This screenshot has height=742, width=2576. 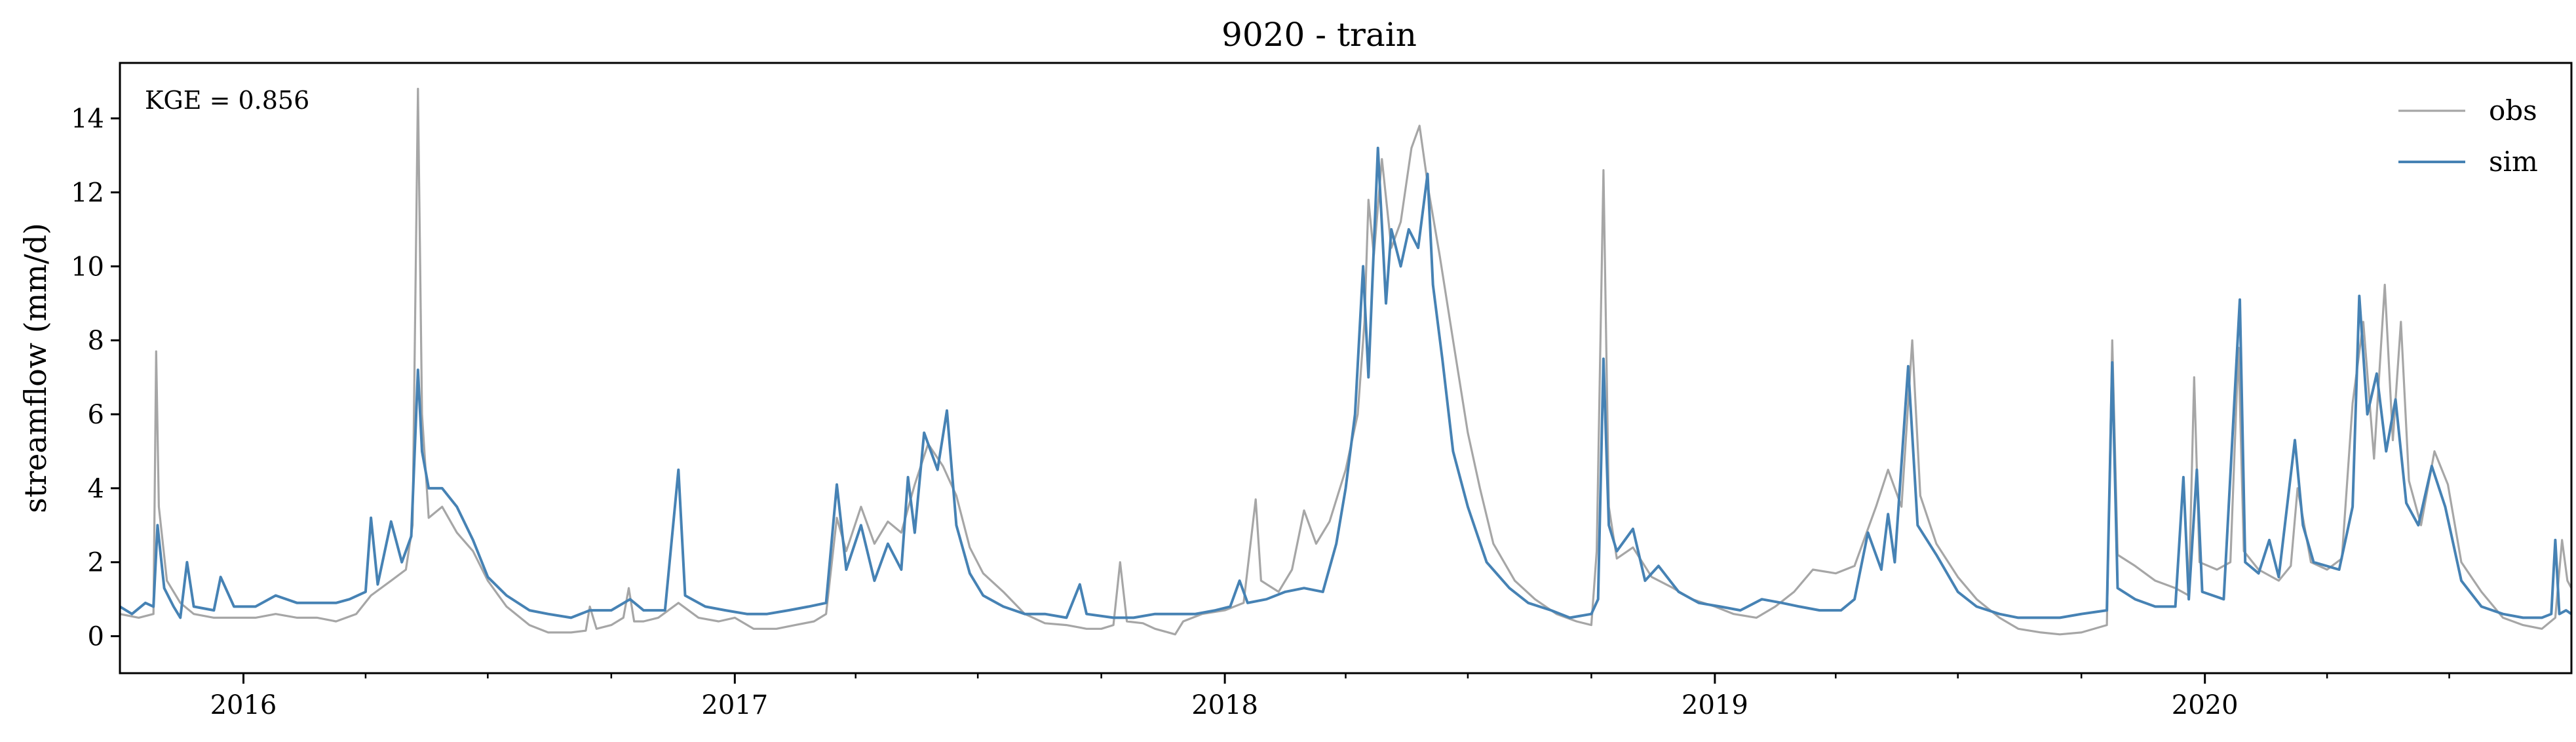 I want to click on x-tick-label: 2017, so click(x=734, y=705).